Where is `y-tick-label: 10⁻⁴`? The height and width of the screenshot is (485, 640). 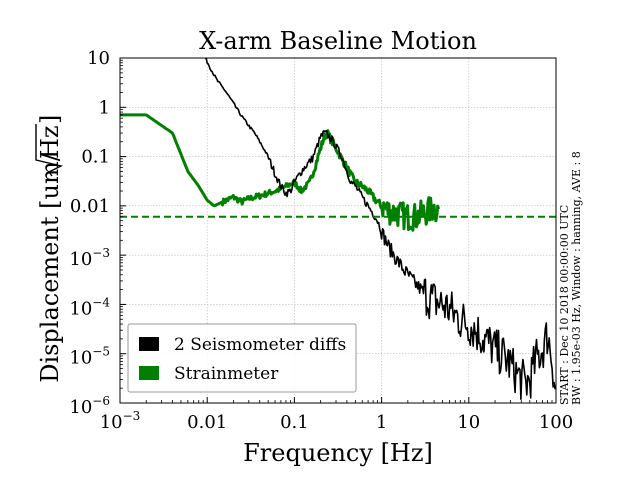 y-tick-label: 10⁻⁴ is located at coordinates (89, 307).